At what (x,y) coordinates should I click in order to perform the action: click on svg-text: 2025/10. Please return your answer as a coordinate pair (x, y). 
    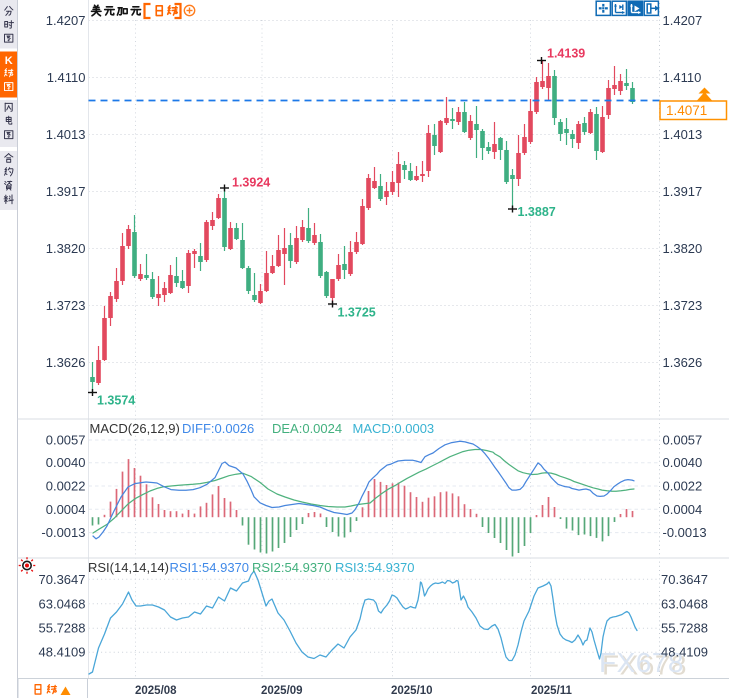
    Looking at the image, I should click on (412, 691).